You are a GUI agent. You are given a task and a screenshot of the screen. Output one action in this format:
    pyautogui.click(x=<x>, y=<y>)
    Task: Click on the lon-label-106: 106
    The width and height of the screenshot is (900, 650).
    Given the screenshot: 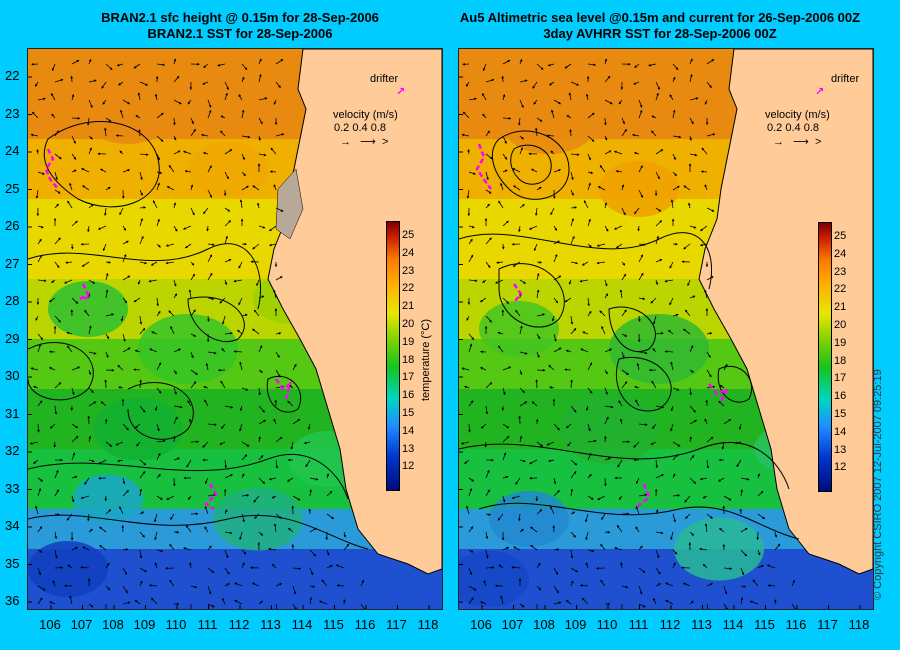 What is the action you would take?
    pyautogui.click(x=481, y=624)
    